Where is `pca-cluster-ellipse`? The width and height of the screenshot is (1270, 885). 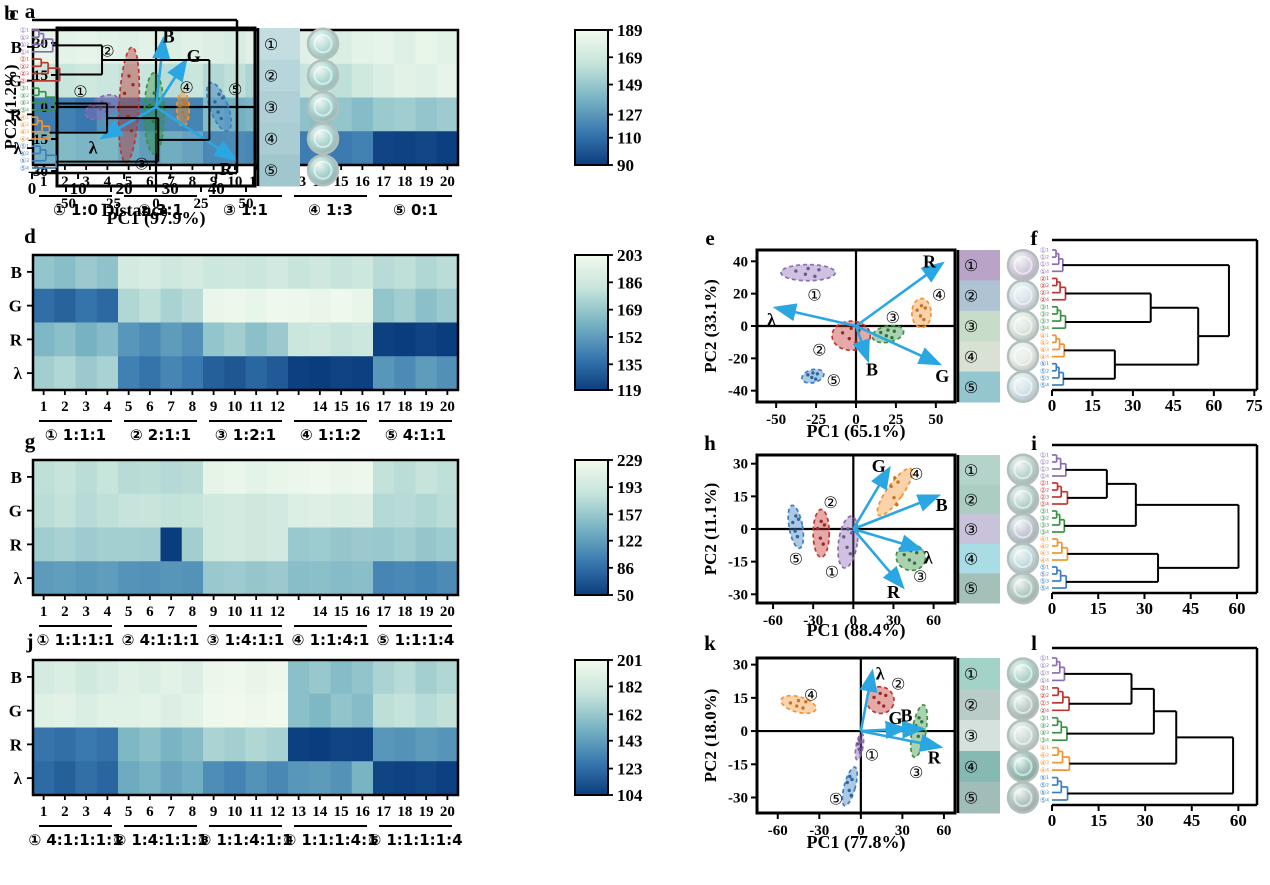
pca-cluster-ellipse is located at coordinates (183, 109).